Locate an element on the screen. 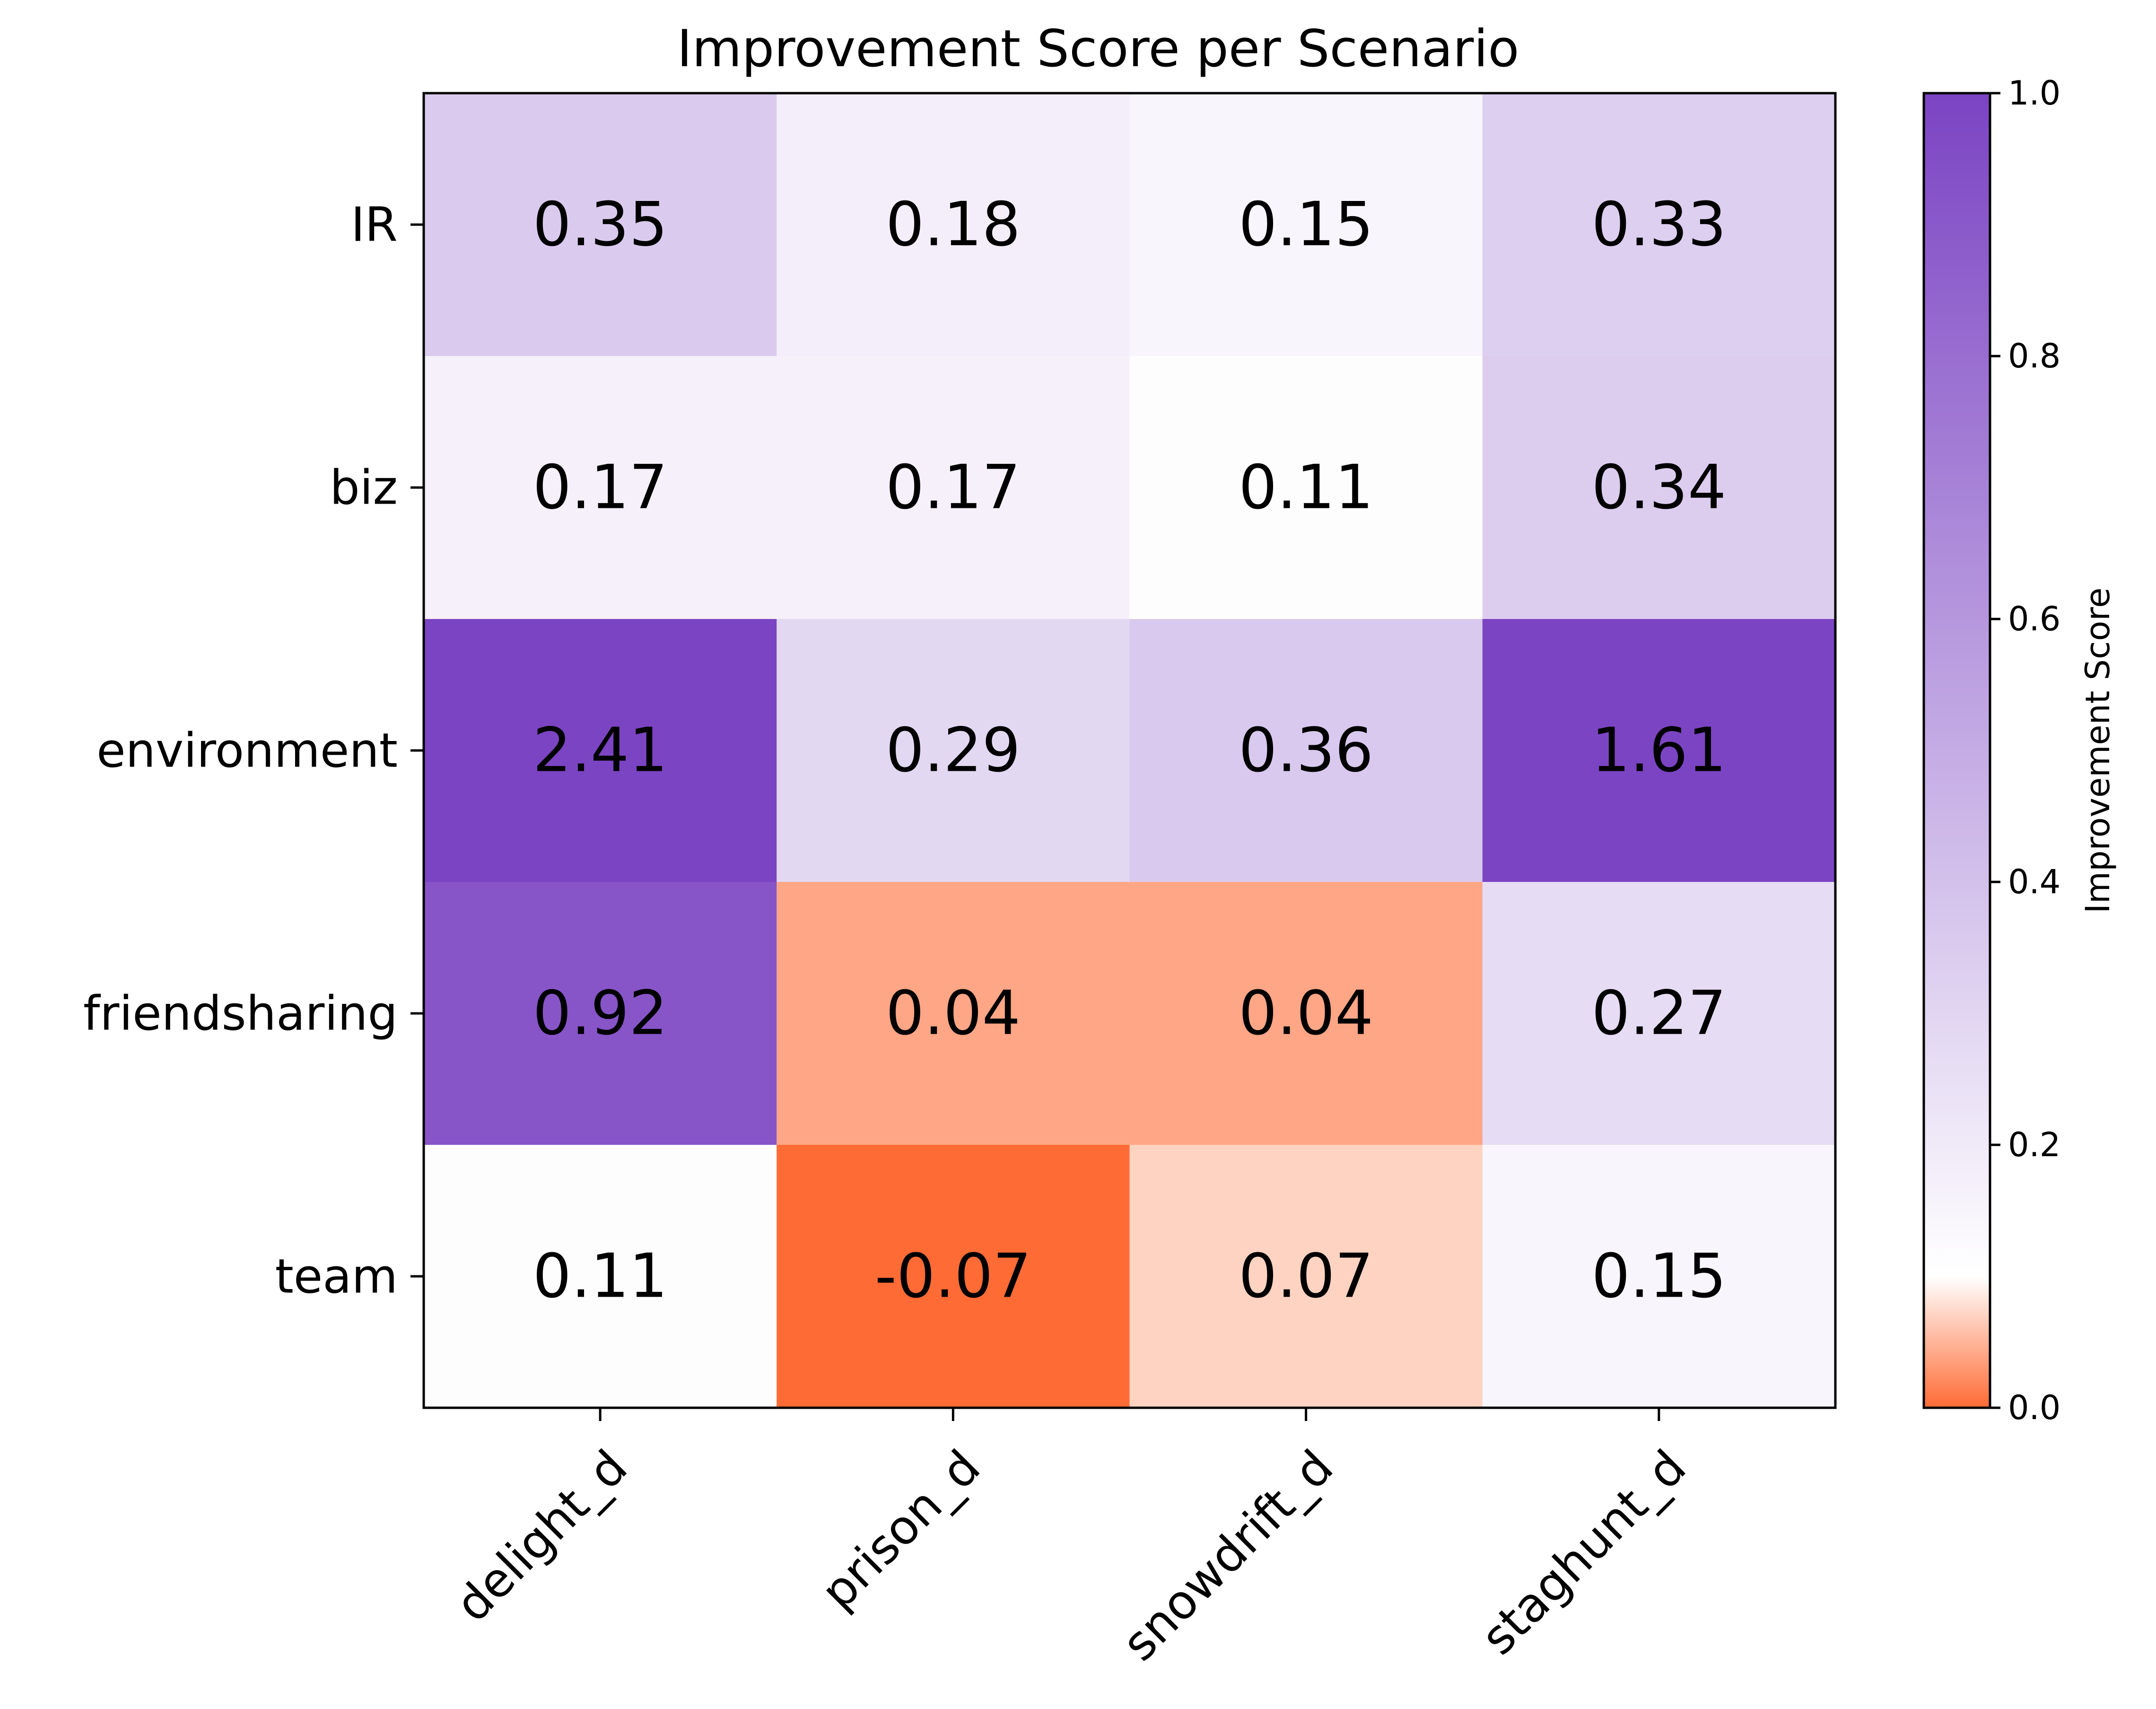 This screenshot has width=2156, height=1709. cell-value-label: 0.18 is located at coordinates (954, 225).